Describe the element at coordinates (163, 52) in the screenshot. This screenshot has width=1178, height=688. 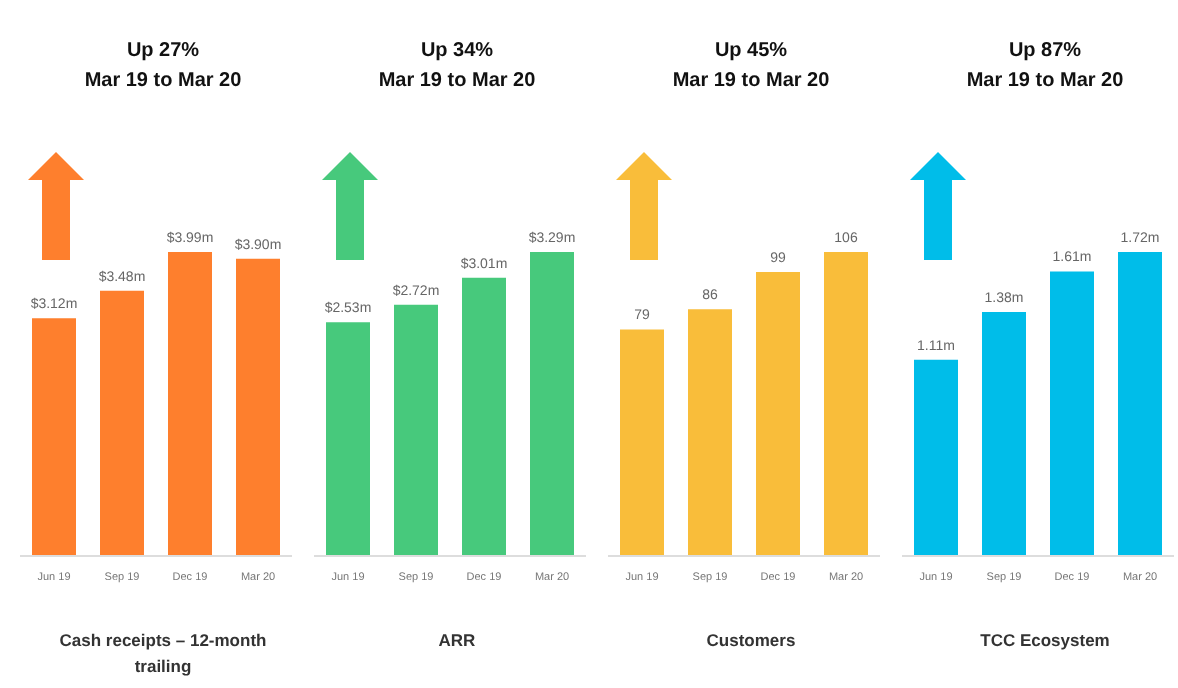
I see `chart-title: Up 27%` at that location.